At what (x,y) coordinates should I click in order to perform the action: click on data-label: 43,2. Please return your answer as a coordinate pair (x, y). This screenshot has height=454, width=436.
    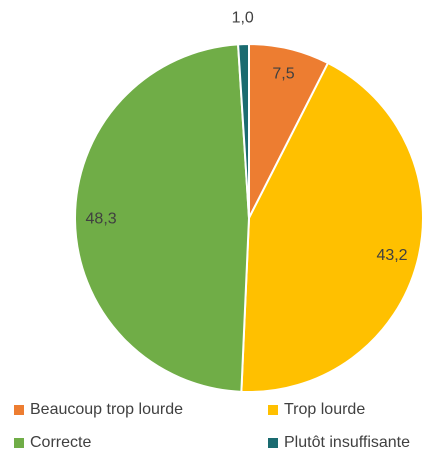
    Looking at the image, I should click on (391, 255).